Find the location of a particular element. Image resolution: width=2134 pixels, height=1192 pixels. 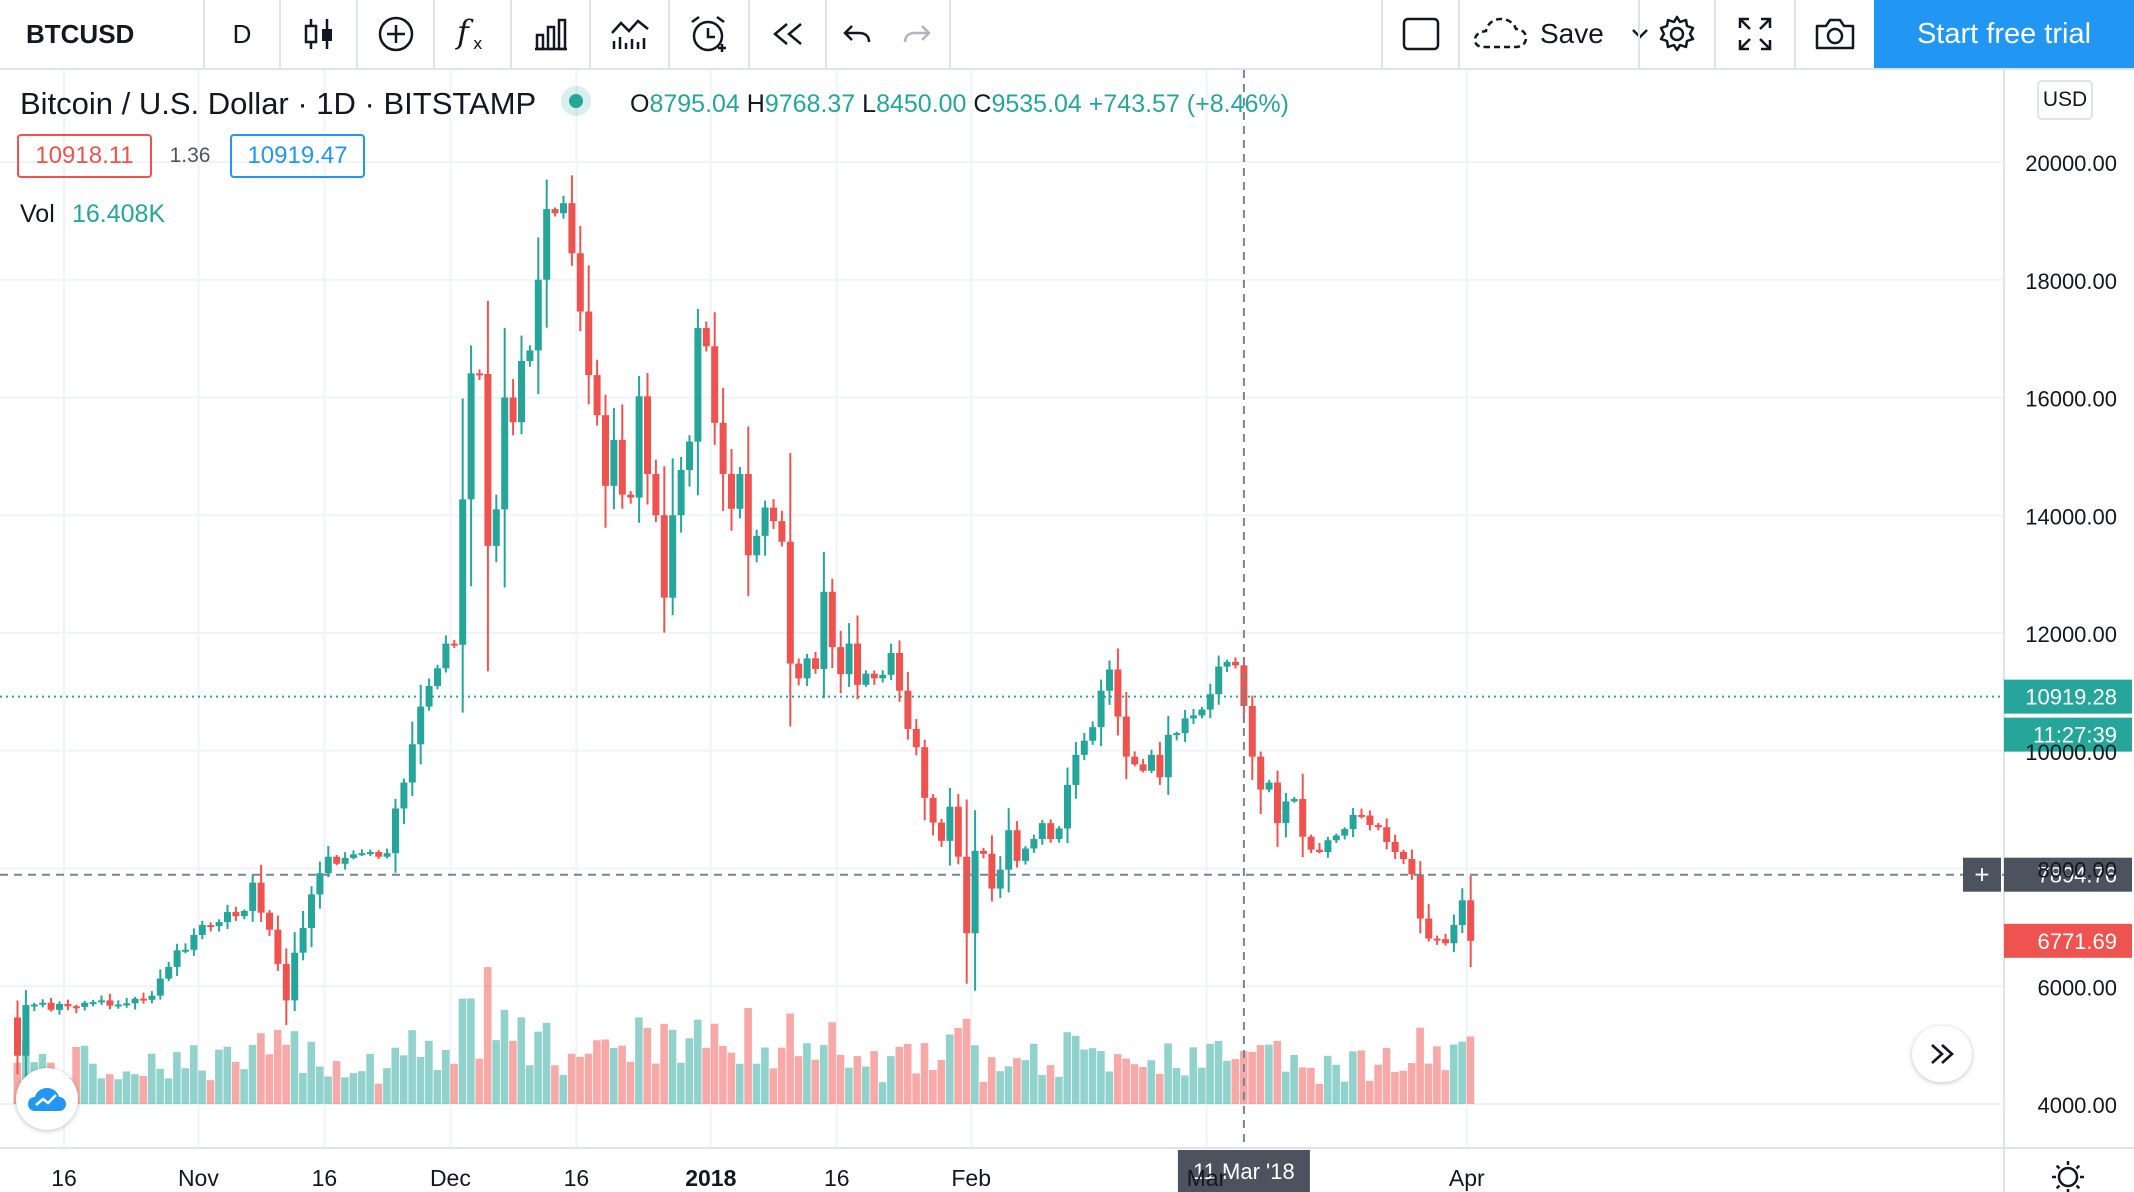

alert-button is located at coordinates (709, 34).